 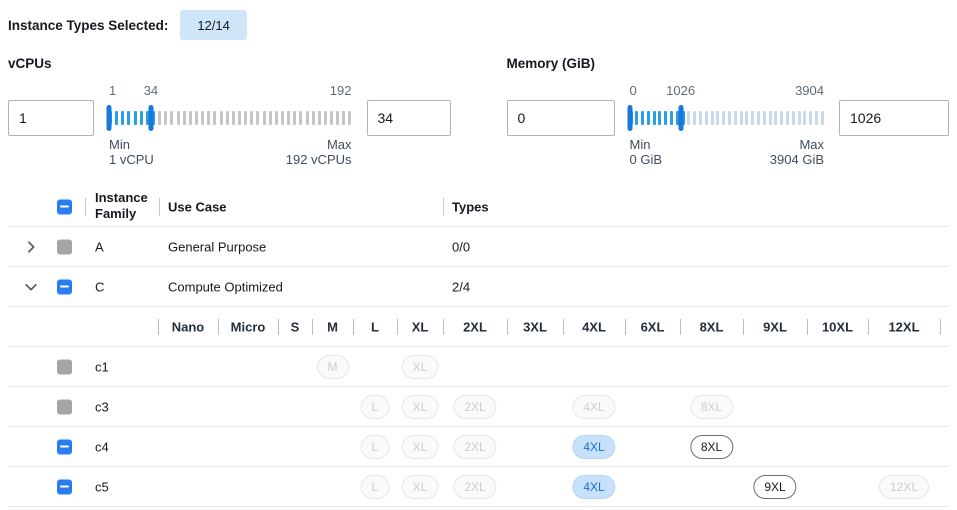 What do you see at coordinates (594, 446) in the screenshot?
I see `size-pill-c4-4xl: 4XL` at bounding box center [594, 446].